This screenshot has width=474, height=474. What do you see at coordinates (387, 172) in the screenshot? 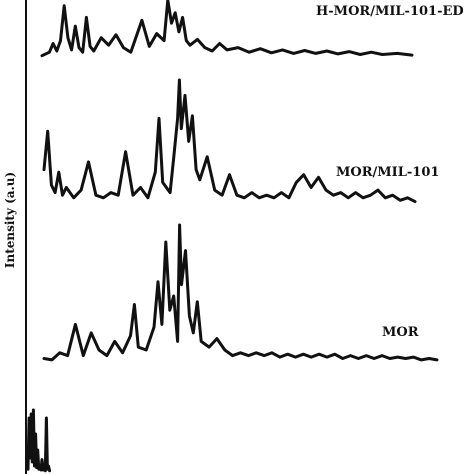
I see `series-label-mor-mil-101: MOR/MIL-101` at bounding box center [387, 172].